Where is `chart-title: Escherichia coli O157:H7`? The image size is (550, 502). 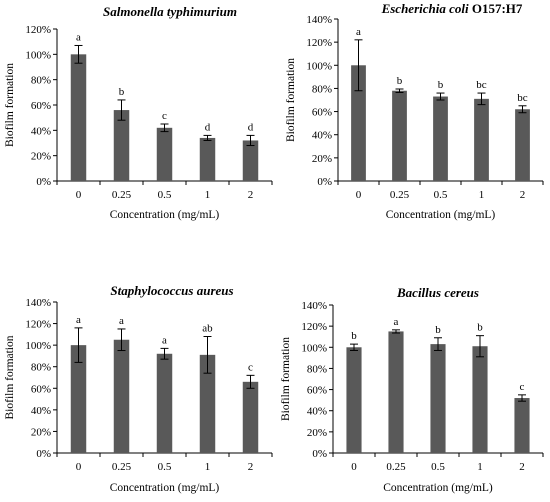
chart-title: Escherichia coli O157:H7 is located at coordinates (452, 8).